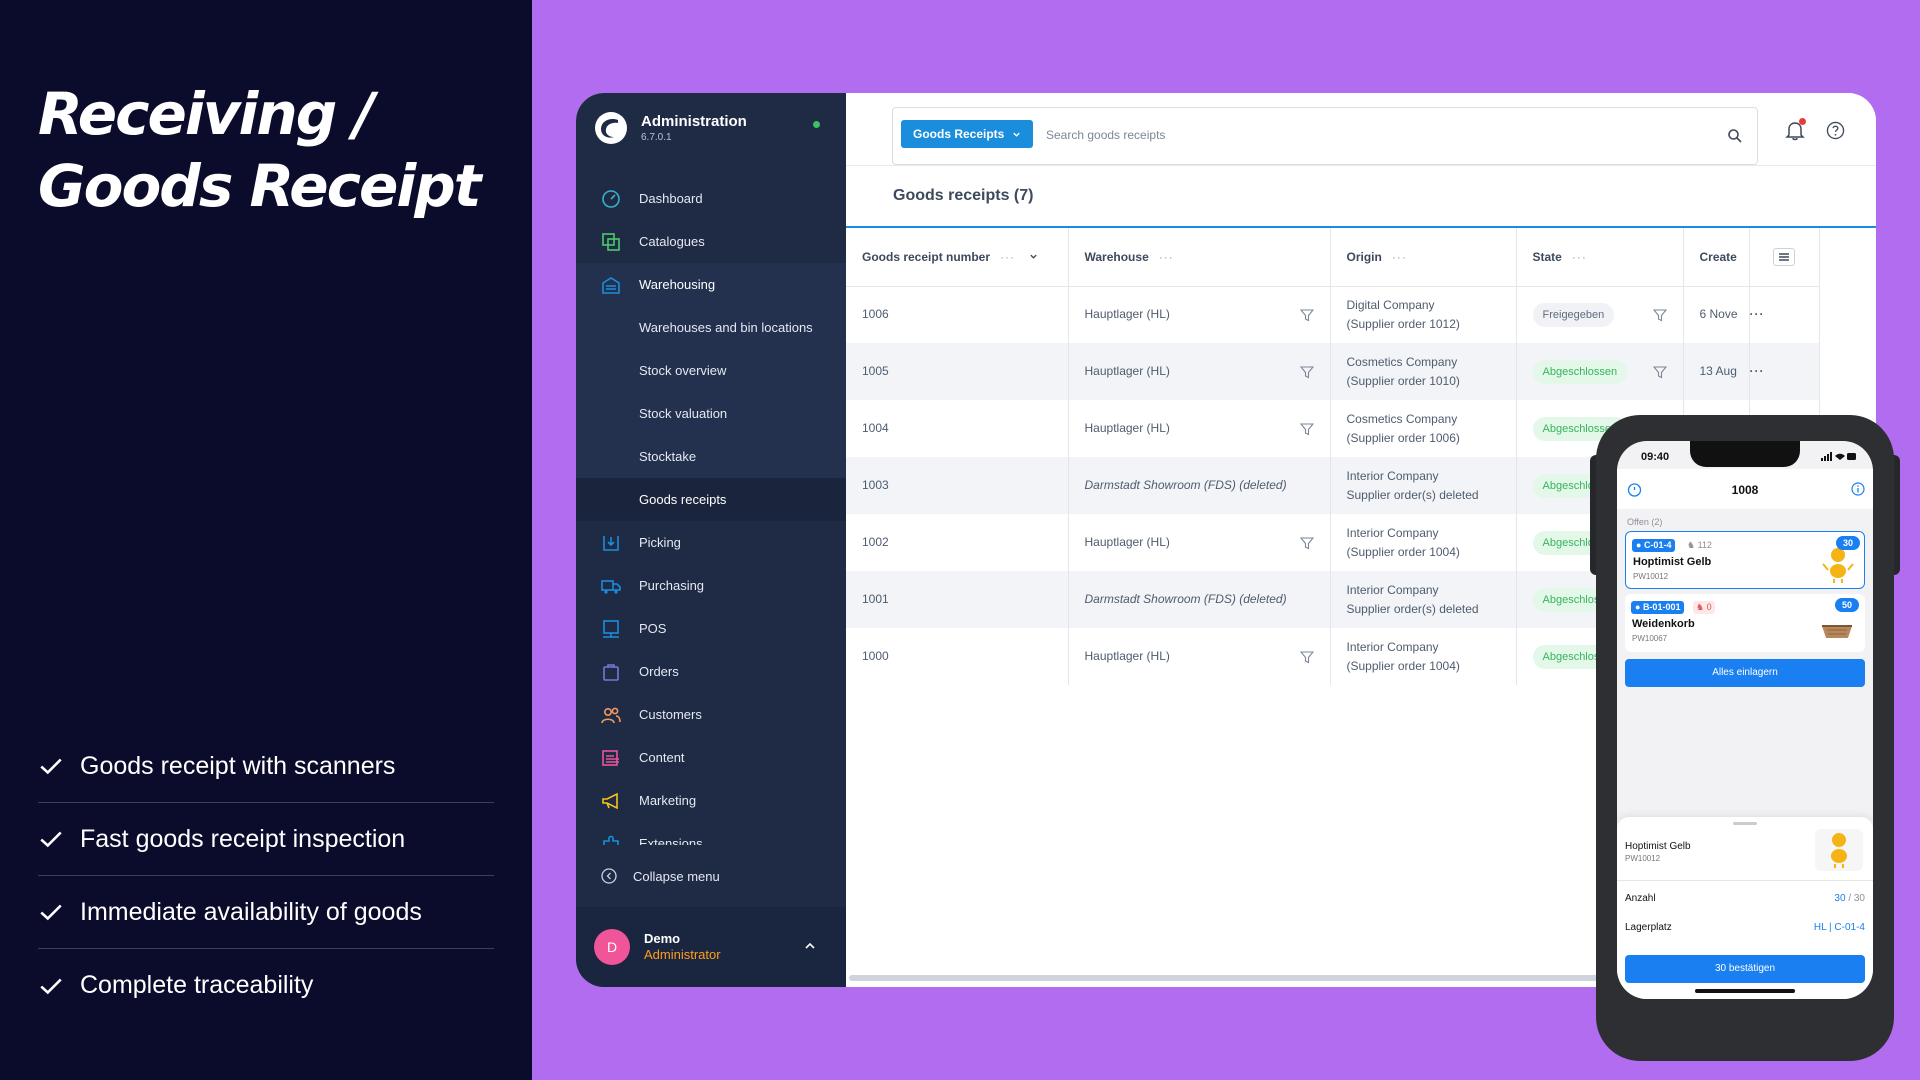 The image size is (1920, 1080). I want to click on sidebar-item-pos: POS, so click(711, 628).